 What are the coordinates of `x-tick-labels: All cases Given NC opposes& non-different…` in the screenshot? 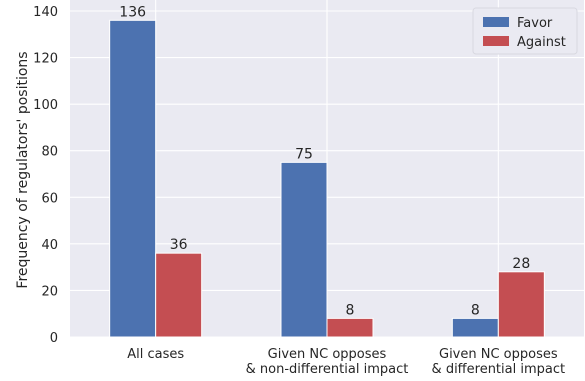 It's located at (346, 362).